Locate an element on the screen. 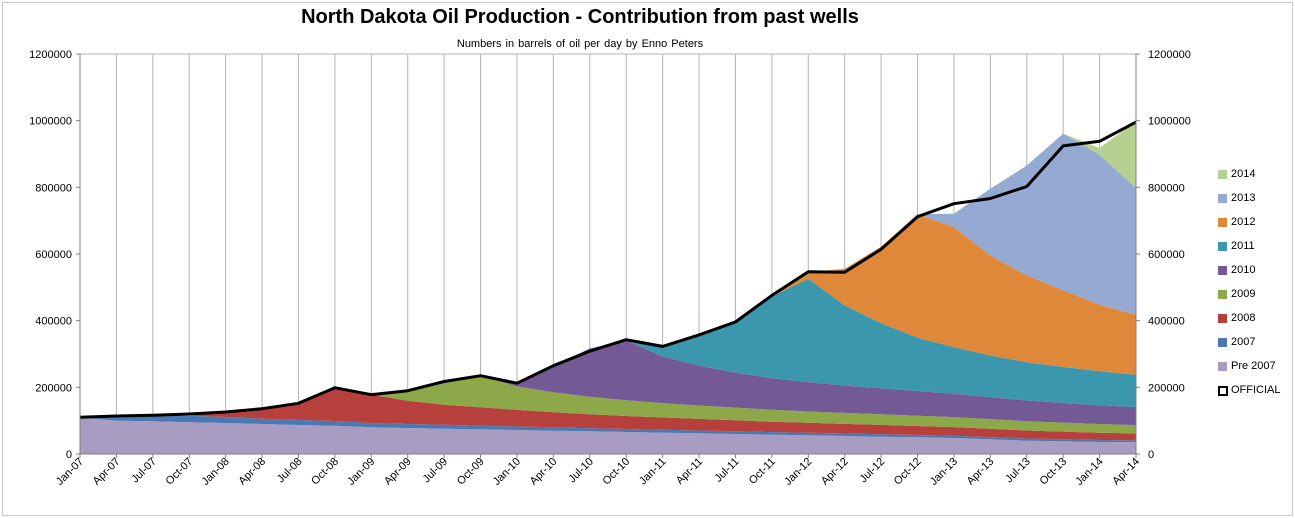 Image resolution: width=1295 pixels, height=518 pixels. x-tick-label: Jul-11 is located at coordinates (726, 470).